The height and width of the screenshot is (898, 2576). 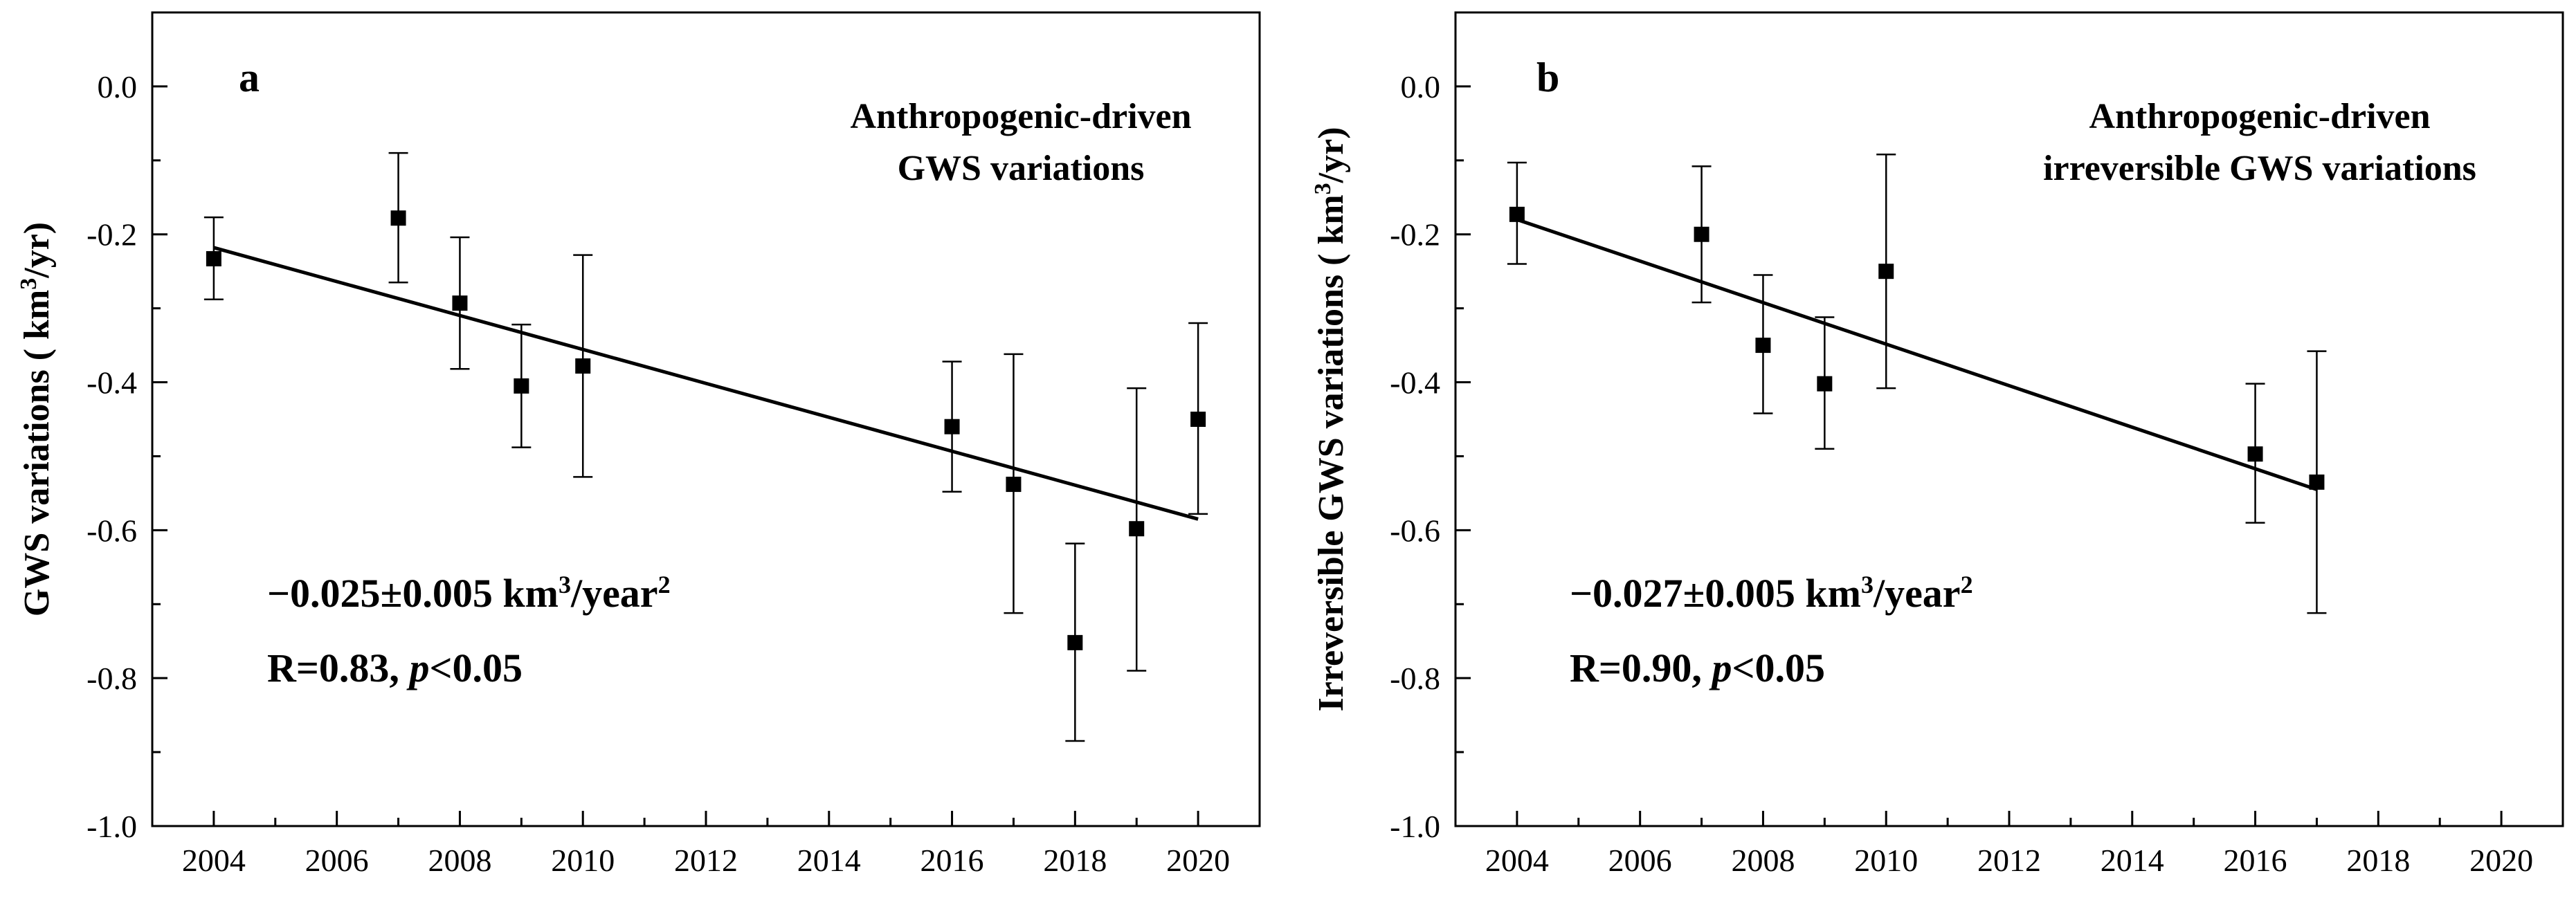 I want to click on panel-b-ylabel-suffix: /yr), so click(x=1331, y=155).